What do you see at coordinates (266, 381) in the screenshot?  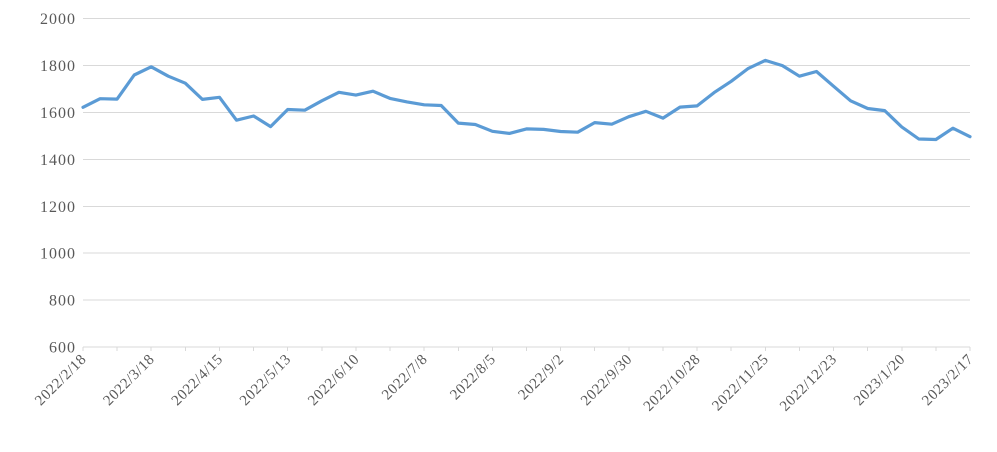 I see `x-axis-label: 2022/5/13` at bounding box center [266, 381].